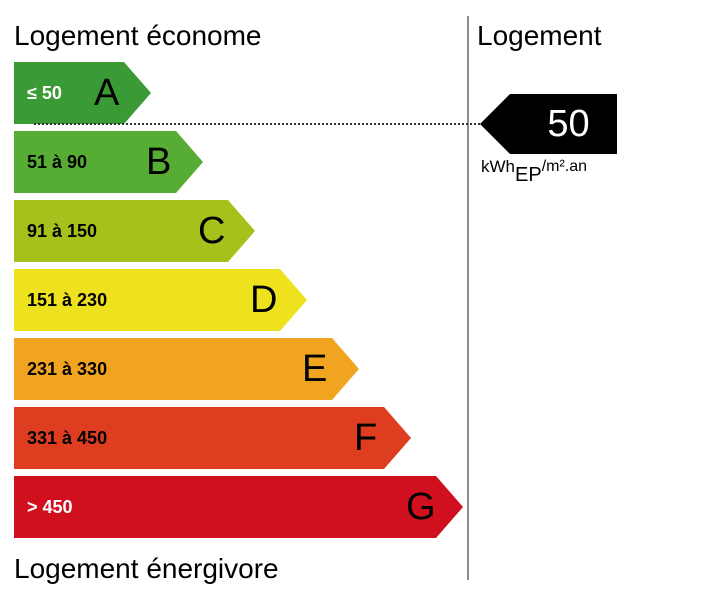  I want to click on band-b: 51 à 90 B, so click(108, 162).